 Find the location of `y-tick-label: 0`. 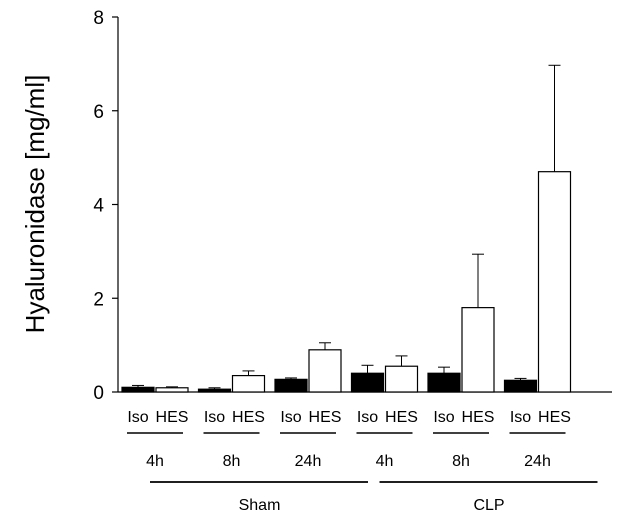

y-tick-label: 0 is located at coordinates (98, 393).